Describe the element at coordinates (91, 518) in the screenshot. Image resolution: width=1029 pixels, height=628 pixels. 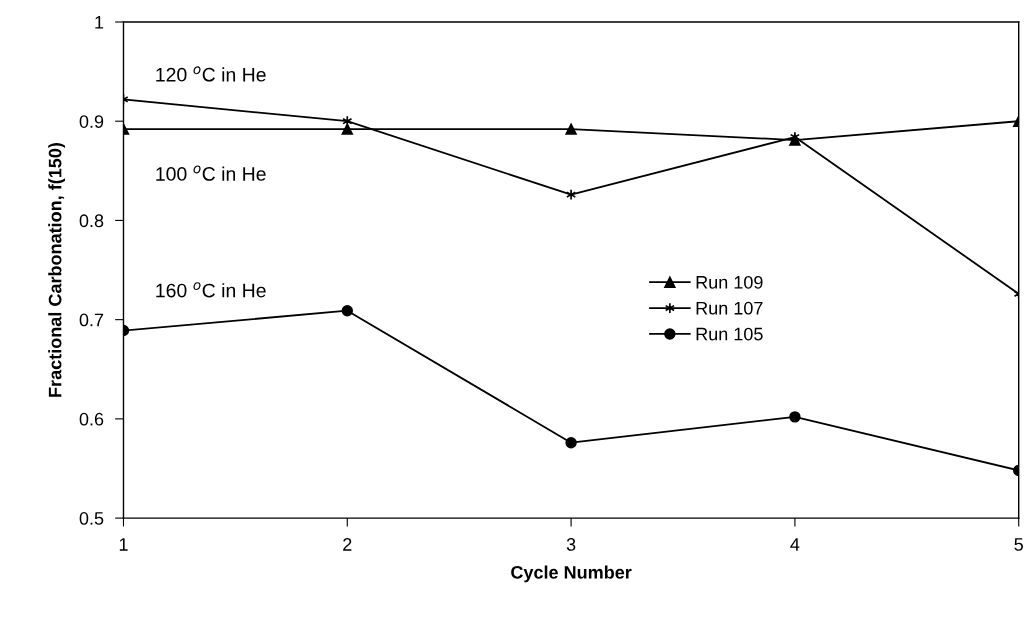
I see `y-tick-label: 0.5` at that location.